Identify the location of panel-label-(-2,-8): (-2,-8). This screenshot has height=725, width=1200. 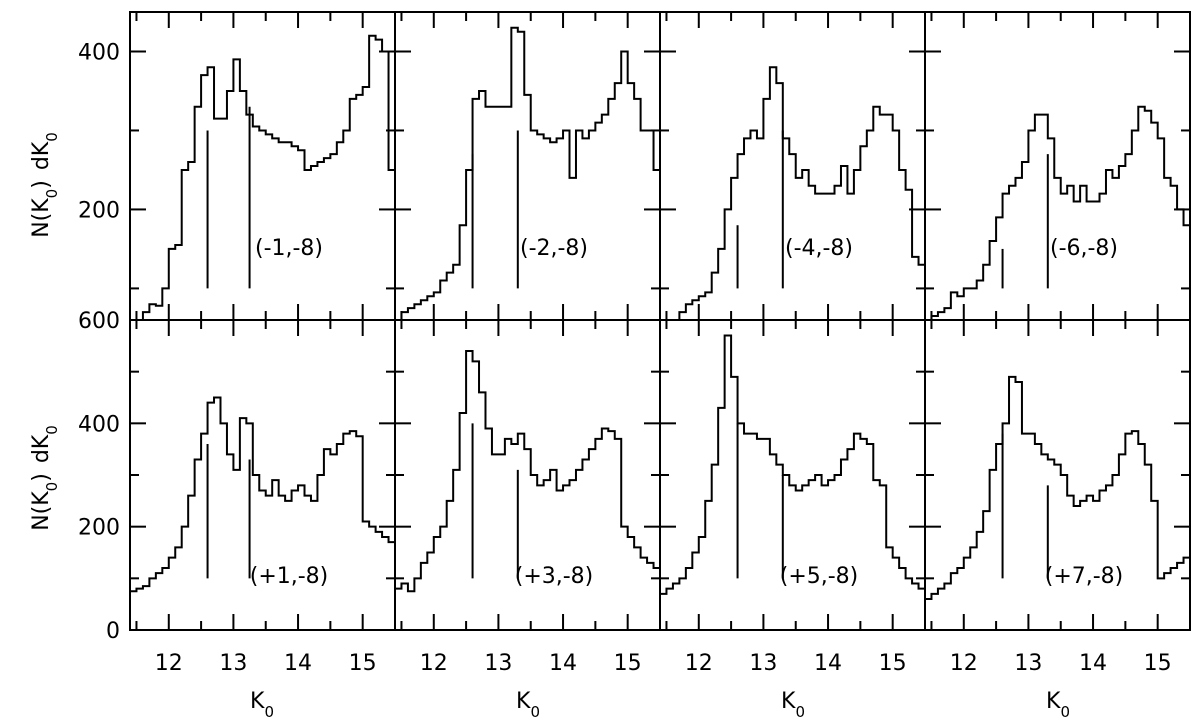
(554, 248).